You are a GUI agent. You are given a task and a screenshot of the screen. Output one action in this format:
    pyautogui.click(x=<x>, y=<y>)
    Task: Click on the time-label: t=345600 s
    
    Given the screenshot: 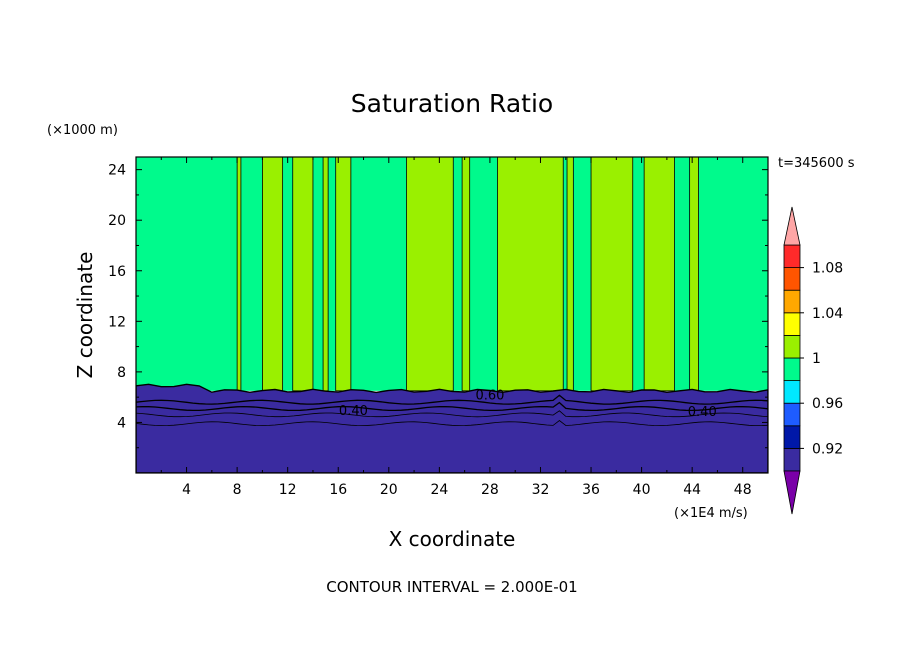 What is the action you would take?
    pyautogui.click(x=816, y=163)
    